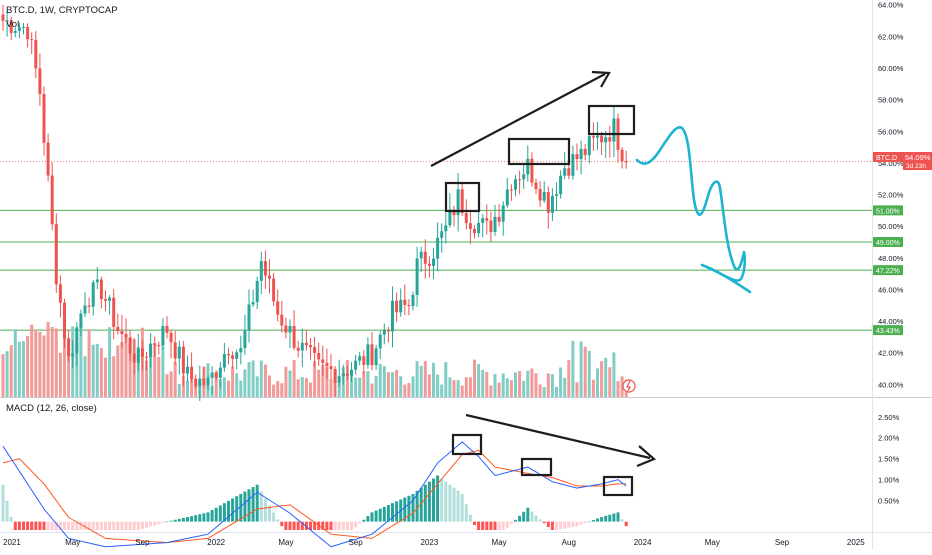 The image size is (932, 555). Describe the element at coordinates (51, 408) in the screenshot. I see `macd-legend: MACD (12, 26, close)` at that location.